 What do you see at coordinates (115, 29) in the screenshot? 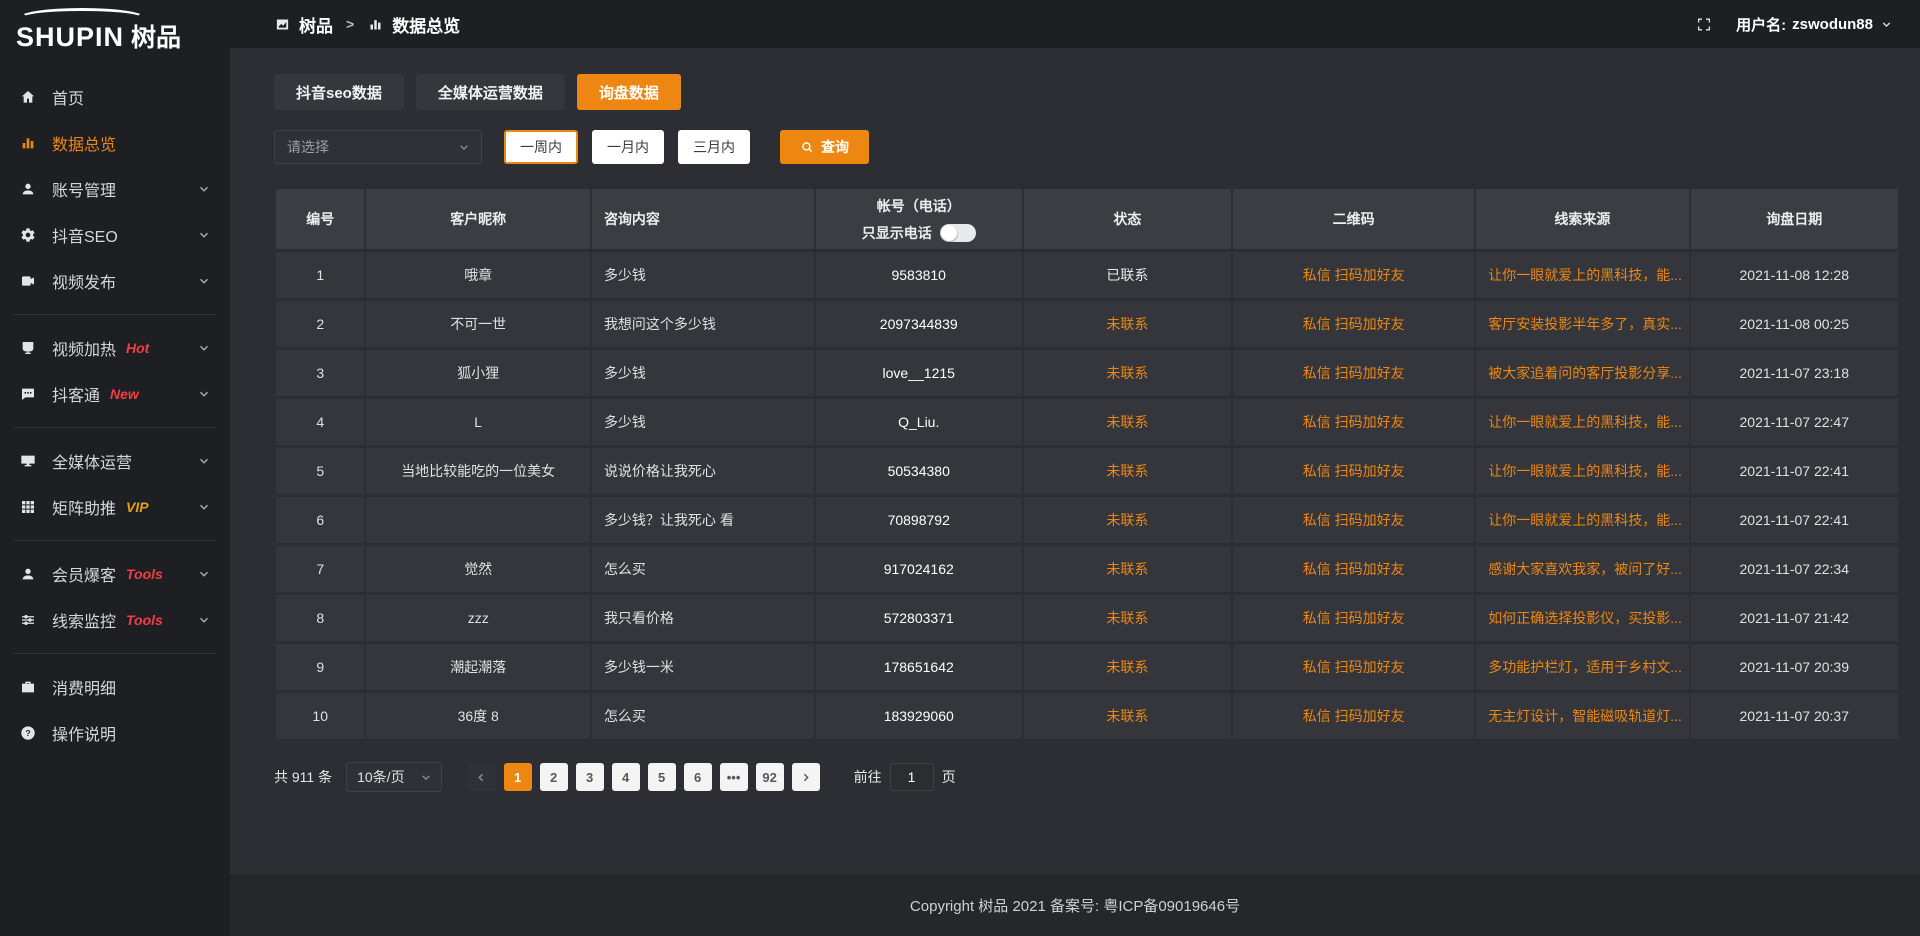
I see `logo: SHUPIN 树品` at bounding box center [115, 29].